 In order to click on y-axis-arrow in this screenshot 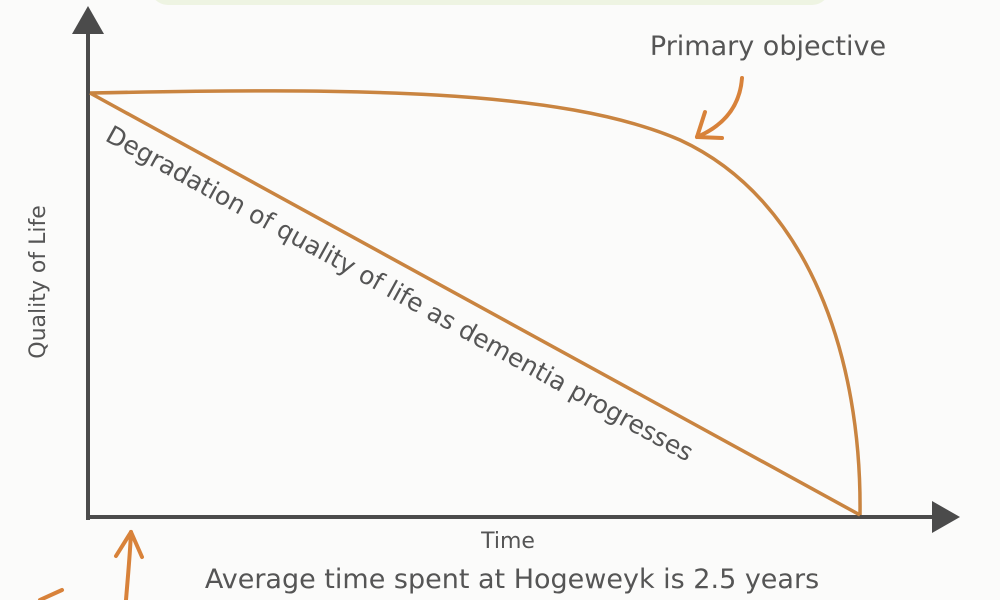, I will do `click(88, 20)`.